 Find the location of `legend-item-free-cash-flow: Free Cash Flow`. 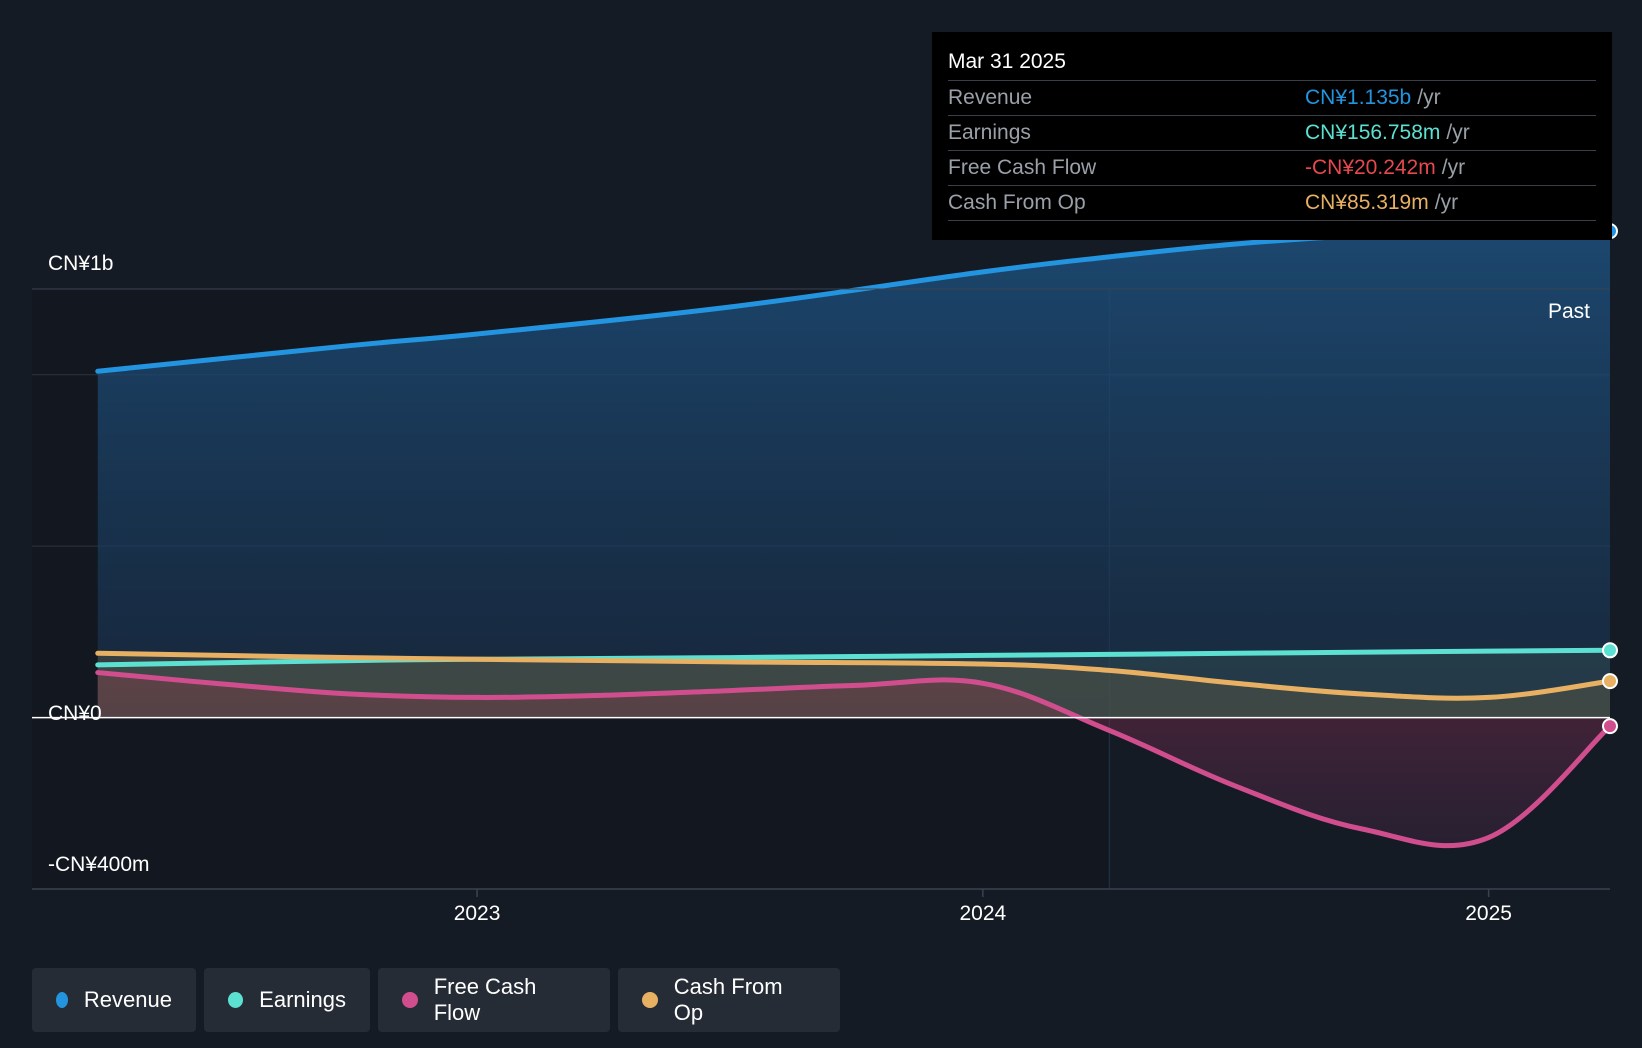

legend-item-free-cash-flow: Free Cash Flow is located at coordinates (494, 1000).